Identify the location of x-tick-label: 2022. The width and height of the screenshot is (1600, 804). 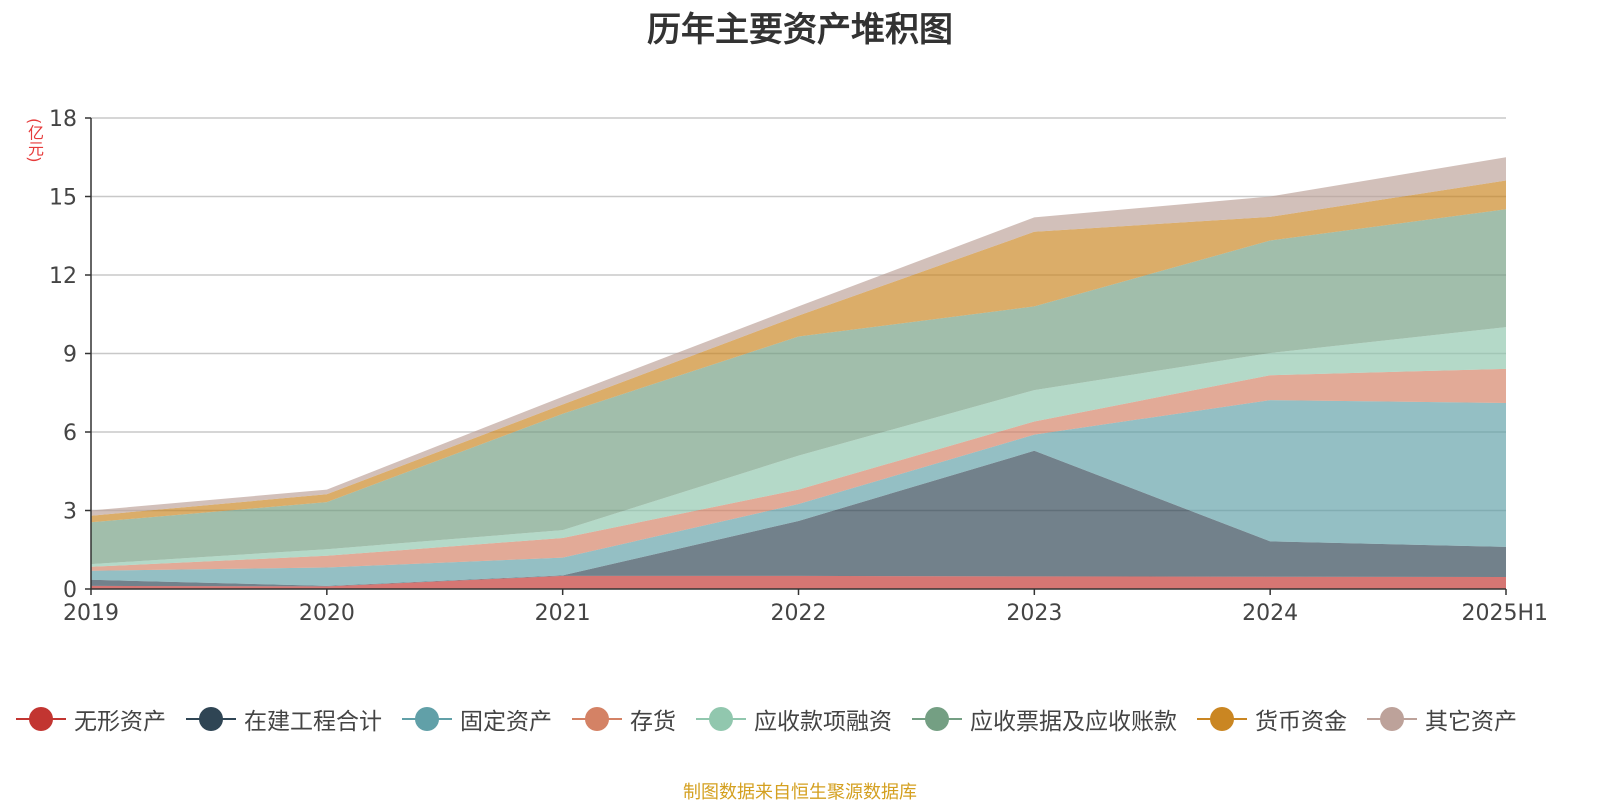
(799, 613).